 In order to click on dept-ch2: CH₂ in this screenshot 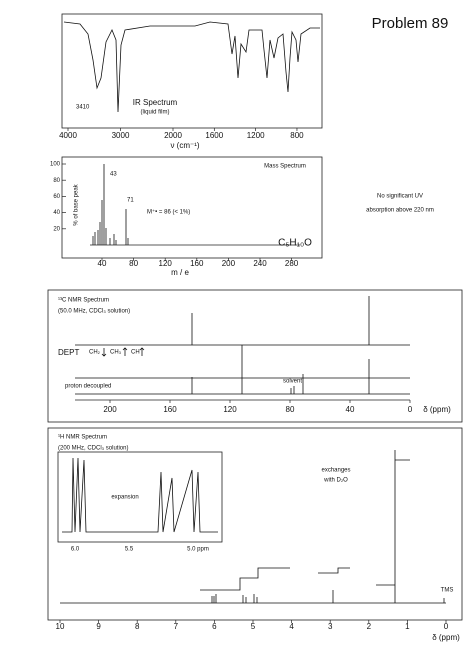, I will do `click(95, 353)`.